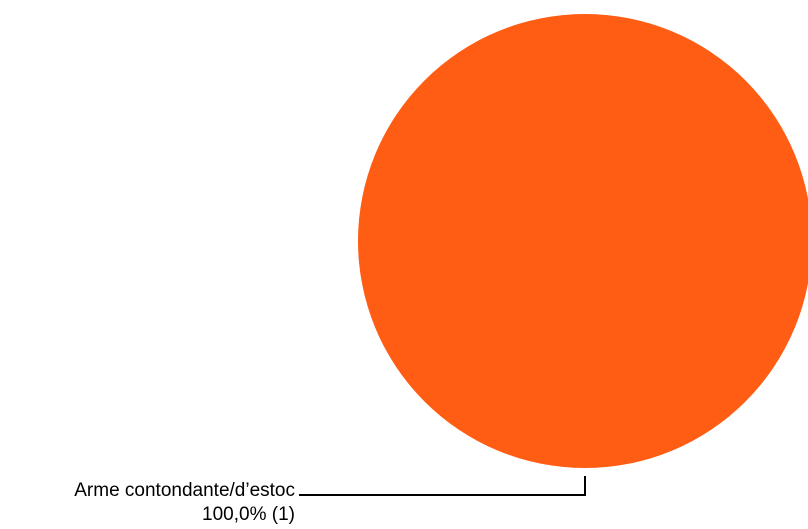  What do you see at coordinates (184, 490) in the screenshot?
I see `slice-label-category: Arme contondante/d’estoc` at bounding box center [184, 490].